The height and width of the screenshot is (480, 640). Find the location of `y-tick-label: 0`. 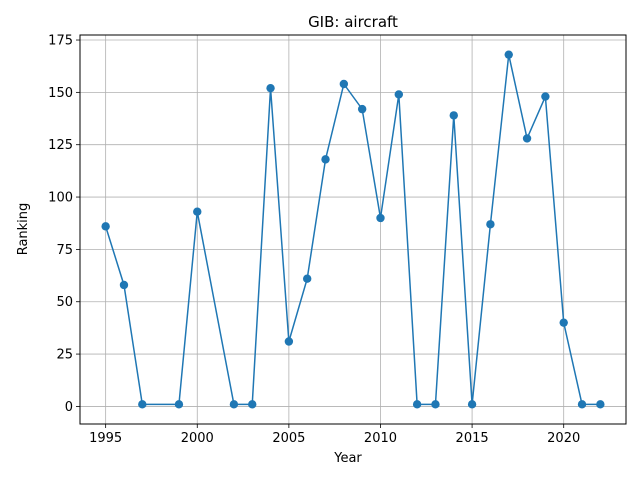

y-tick-label: 0 is located at coordinates (69, 407).